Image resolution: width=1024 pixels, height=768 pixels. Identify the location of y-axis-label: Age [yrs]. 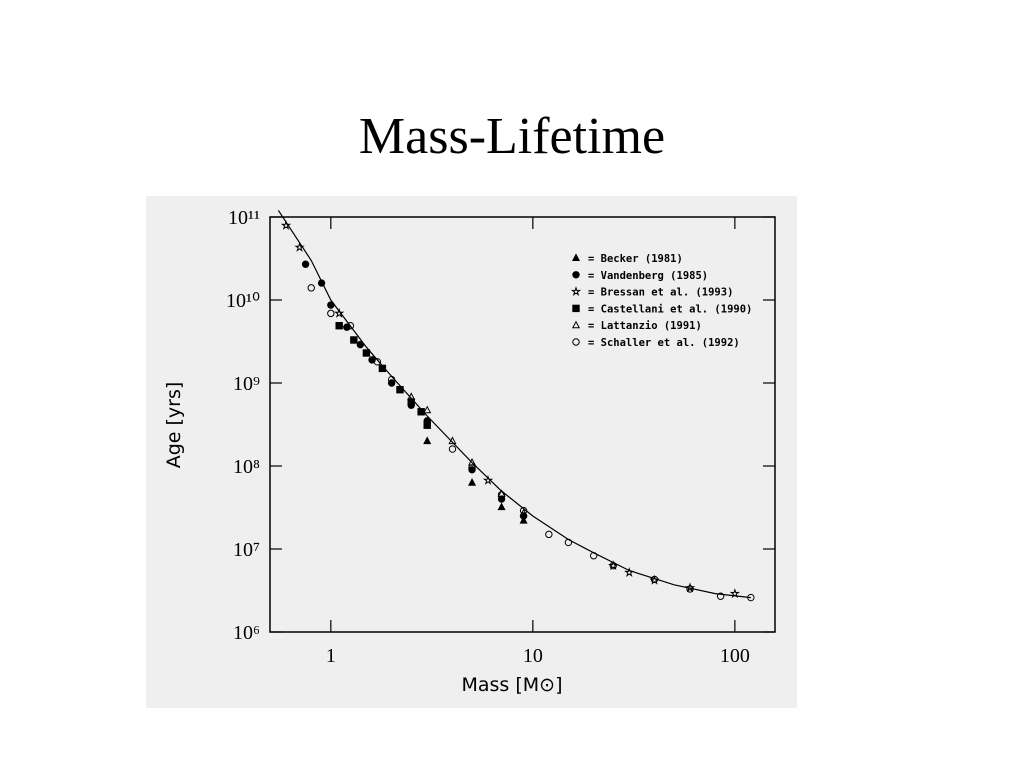
(174, 425).